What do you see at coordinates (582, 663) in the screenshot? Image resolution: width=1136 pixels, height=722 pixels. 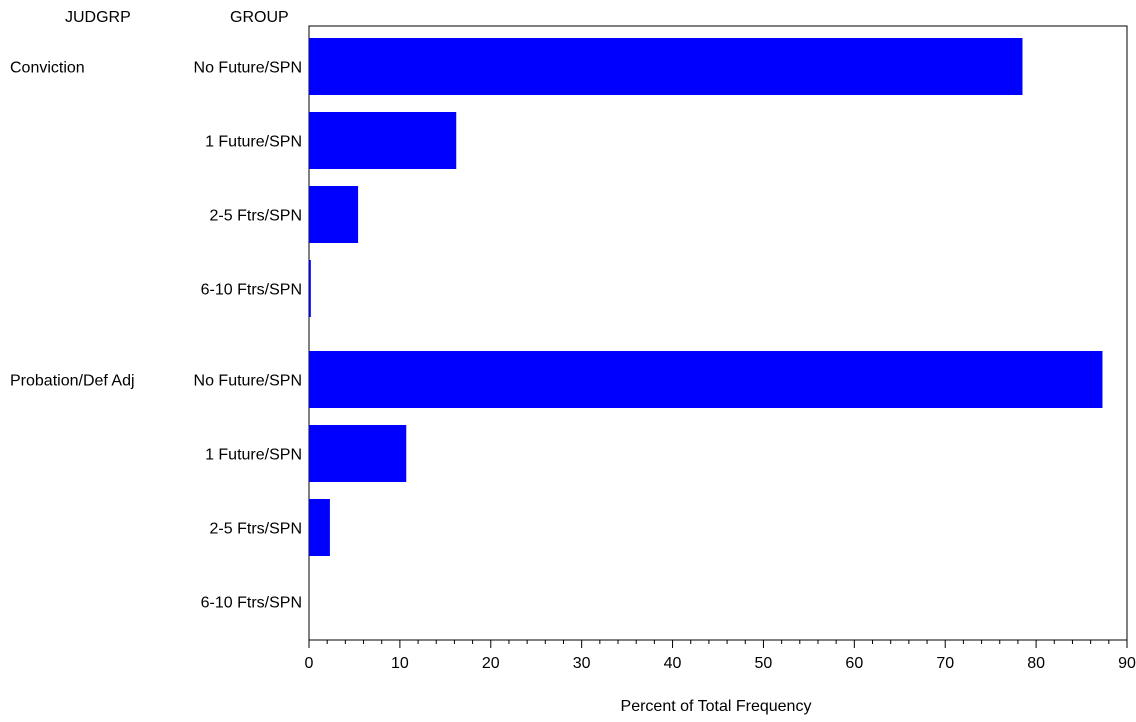 I see `x-tick-label: 30` at bounding box center [582, 663].